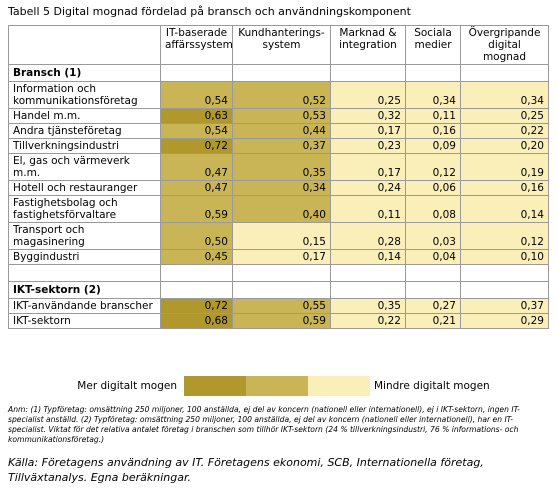 Image resolution: width=557 pixels, height=491 pixels. I want to click on data-row: IKT-sektorn 0,68 0,59 0,22 0,21 0,29, so click(278, 321).